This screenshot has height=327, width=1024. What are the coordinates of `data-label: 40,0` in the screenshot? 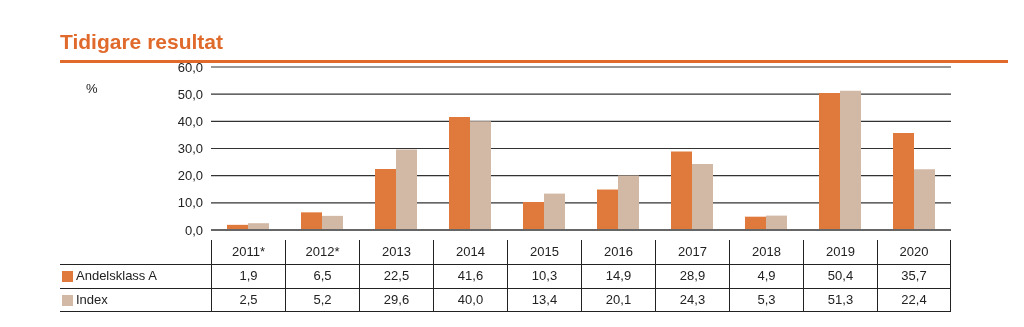 It's located at (470, 300).